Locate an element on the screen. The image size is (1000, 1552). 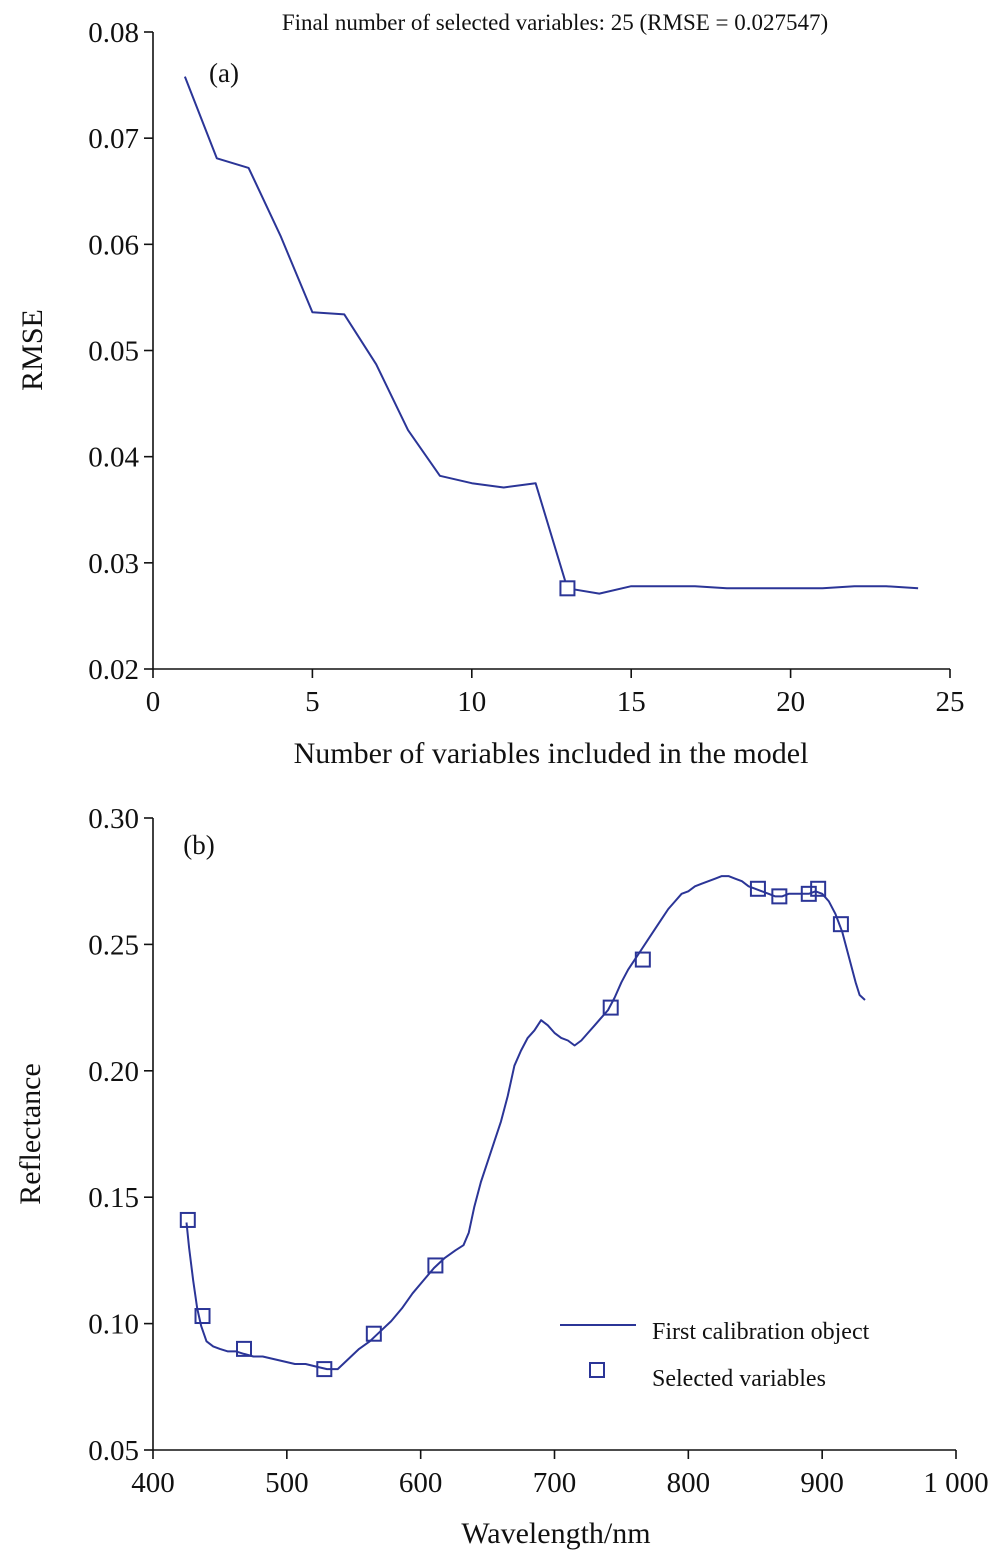
panel-a-y-tick-label: 0.07 is located at coordinates (113, 139).